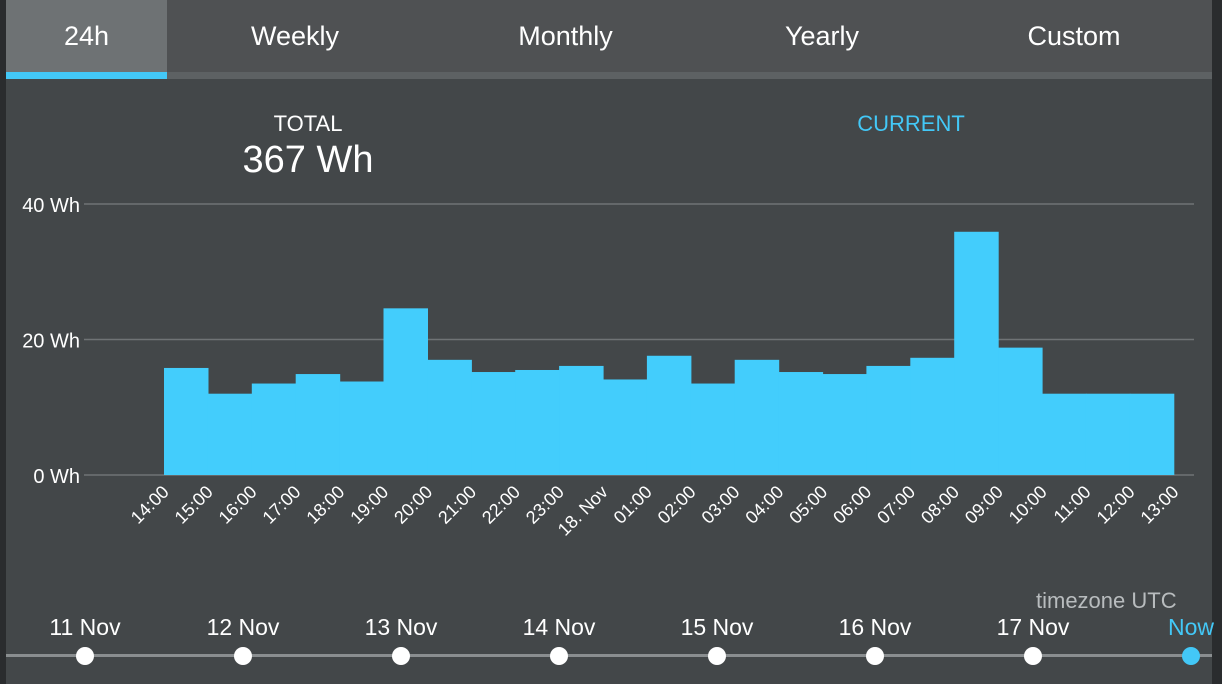 The width and height of the screenshot is (1222, 684). What do you see at coordinates (808, 505) in the screenshot?
I see `x-tick-label: 05:00` at bounding box center [808, 505].